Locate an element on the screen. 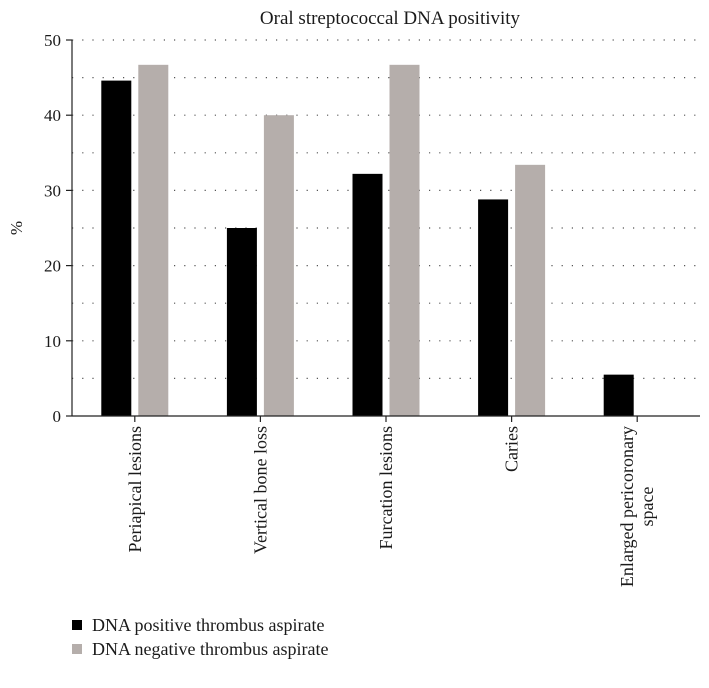 The height and width of the screenshot is (688, 709). legend-swatch-negative is located at coordinates (77, 649).